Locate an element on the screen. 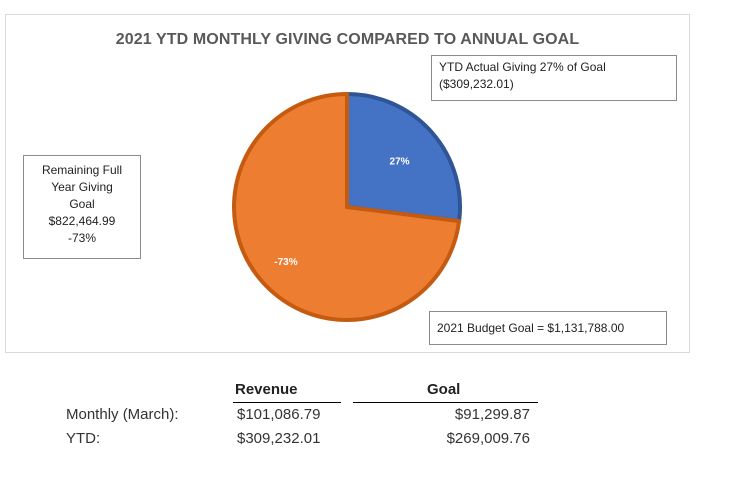 This screenshot has height=497, width=729. budget-callout: 2021 Budget Goal = $1,131,788.00 is located at coordinates (548, 328).